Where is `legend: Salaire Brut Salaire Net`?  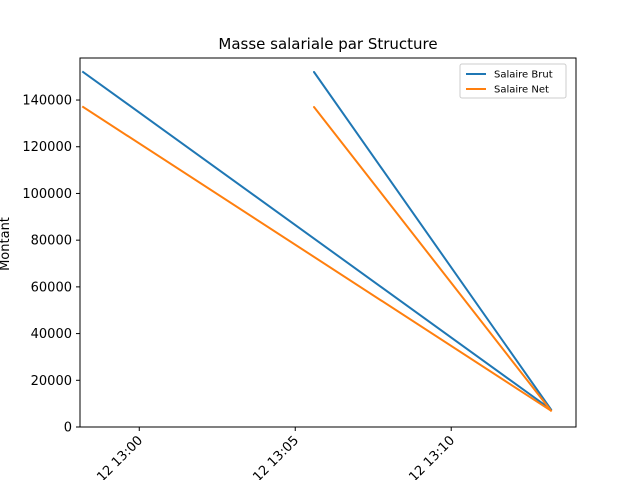
legend: Salaire Brut Salaire Net is located at coordinates (513, 81).